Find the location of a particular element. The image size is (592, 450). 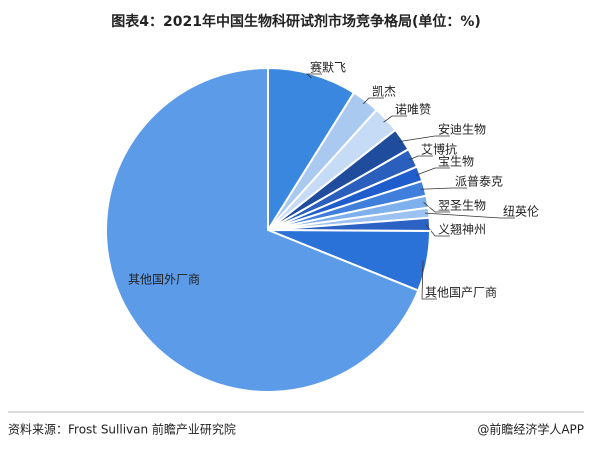

slice-label: 其他国外厂商 is located at coordinates (164, 279).